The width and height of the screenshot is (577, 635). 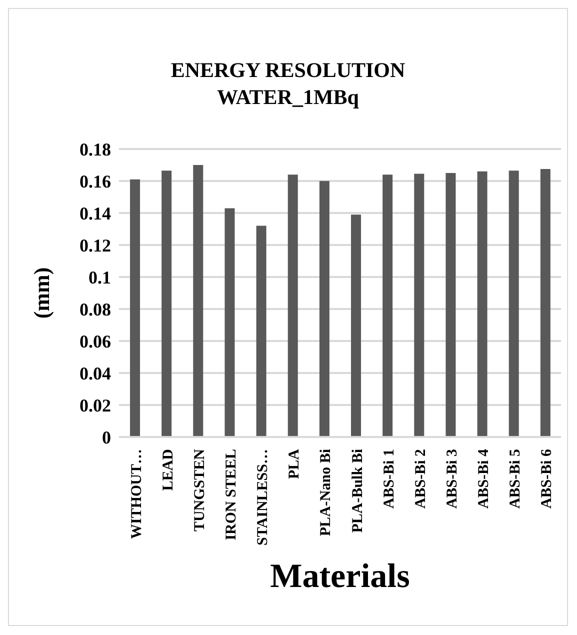 I want to click on y-tick-label: 0.08, so click(x=95, y=309).